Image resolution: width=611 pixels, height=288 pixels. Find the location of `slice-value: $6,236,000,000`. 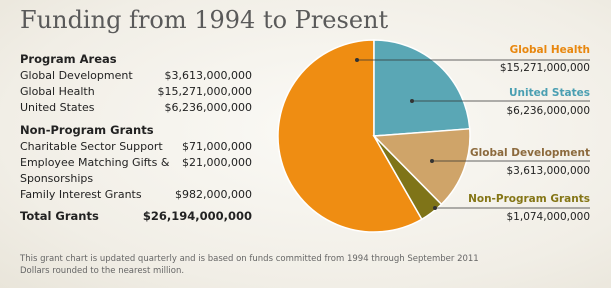

slice-value: $6,236,000,000 is located at coordinates (549, 111).